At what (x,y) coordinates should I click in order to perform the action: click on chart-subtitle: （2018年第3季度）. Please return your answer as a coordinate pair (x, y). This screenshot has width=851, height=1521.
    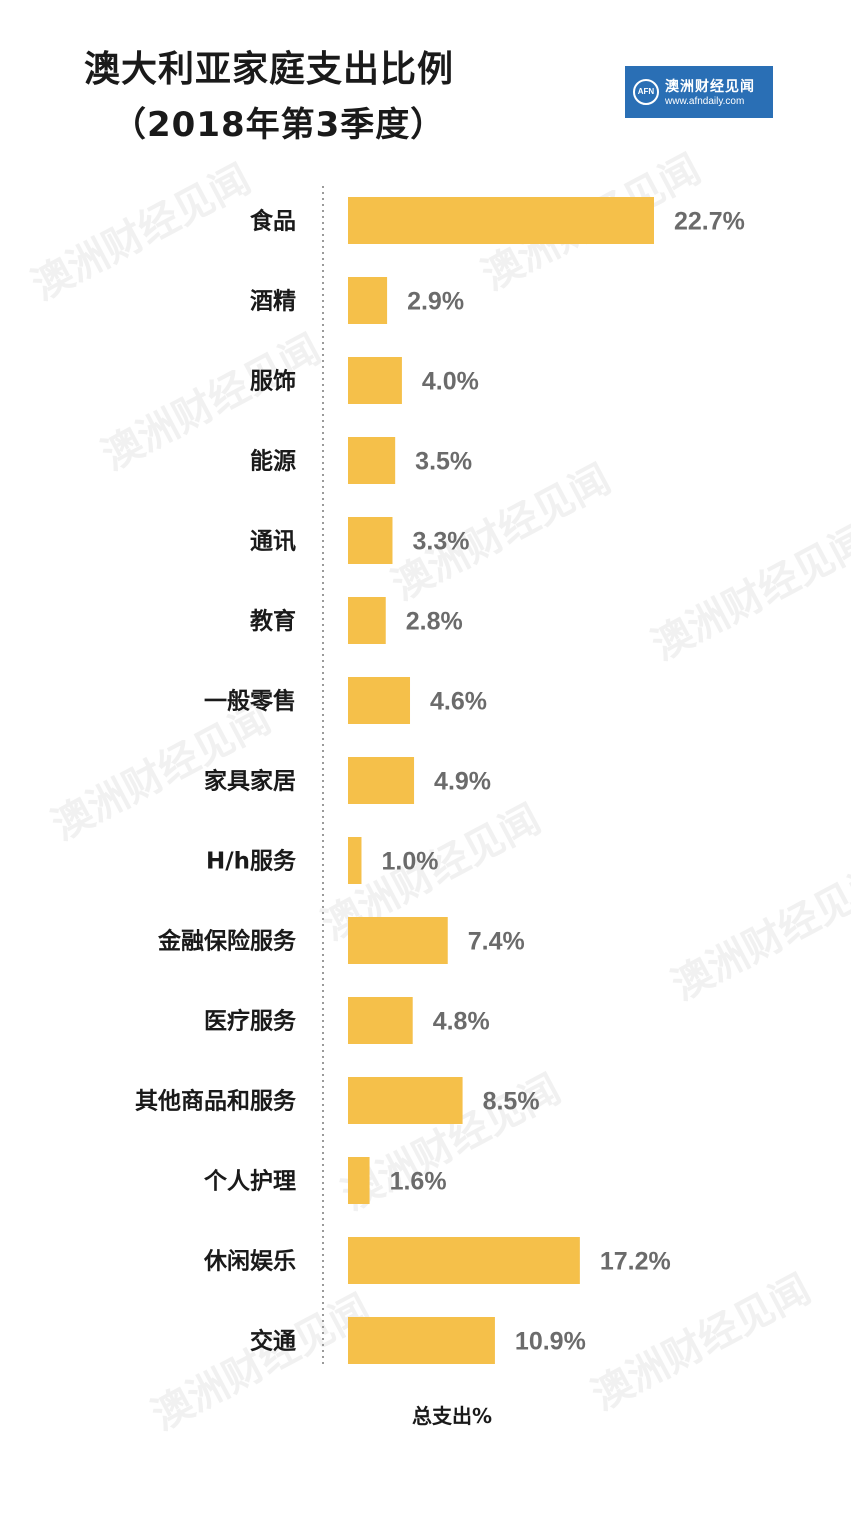
    Looking at the image, I should click on (279, 125).